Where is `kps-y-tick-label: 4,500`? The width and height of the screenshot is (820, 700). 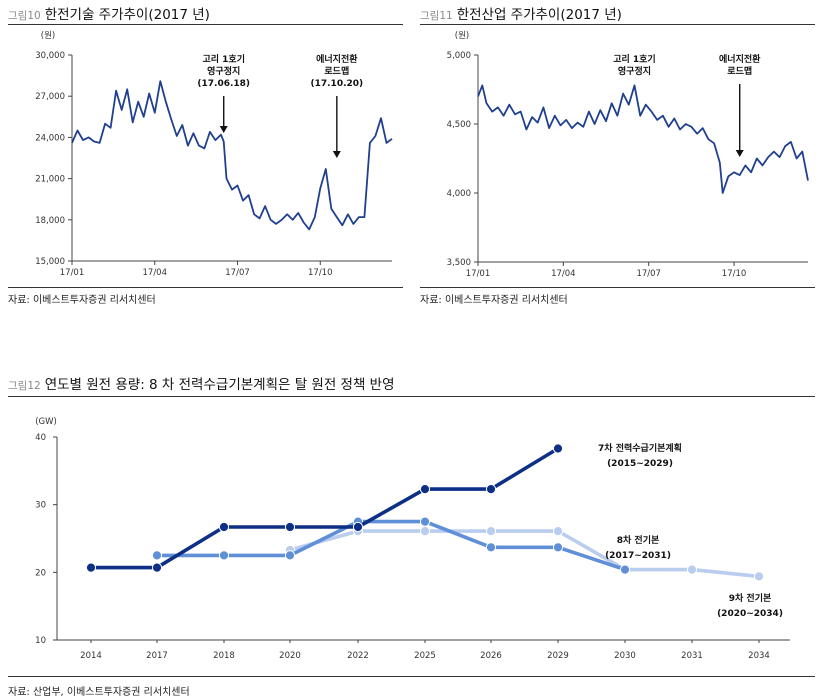
kps-y-tick-label: 4,500 is located at coordinates (459, 125).